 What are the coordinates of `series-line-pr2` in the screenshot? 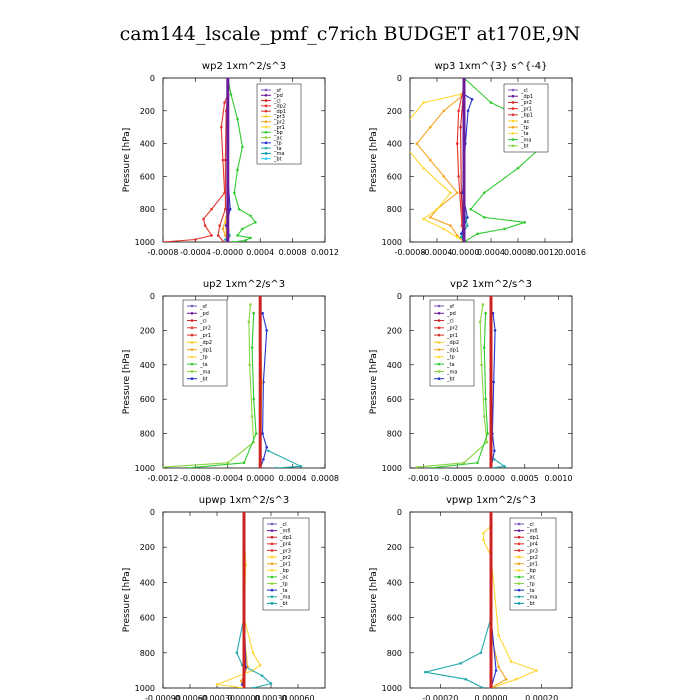 It's located at (238, 608).